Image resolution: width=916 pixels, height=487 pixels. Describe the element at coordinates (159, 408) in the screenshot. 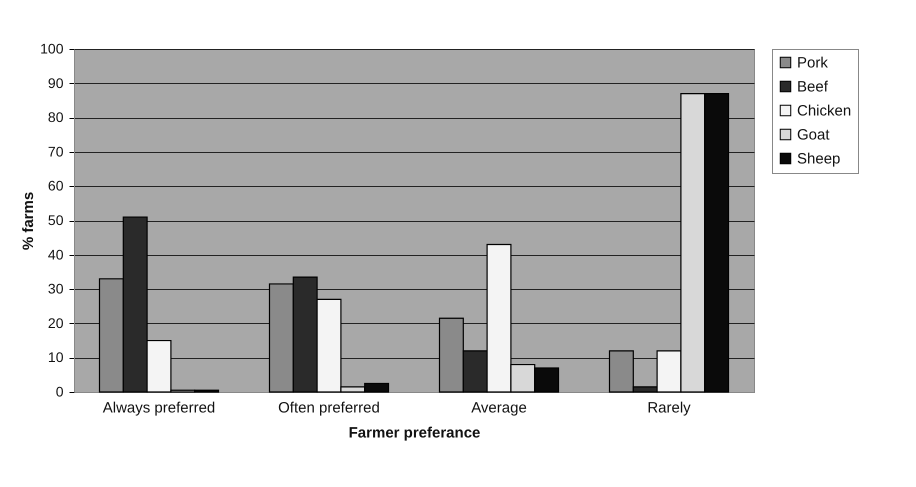

I see `x-tick-label: Always preferred` at that location.